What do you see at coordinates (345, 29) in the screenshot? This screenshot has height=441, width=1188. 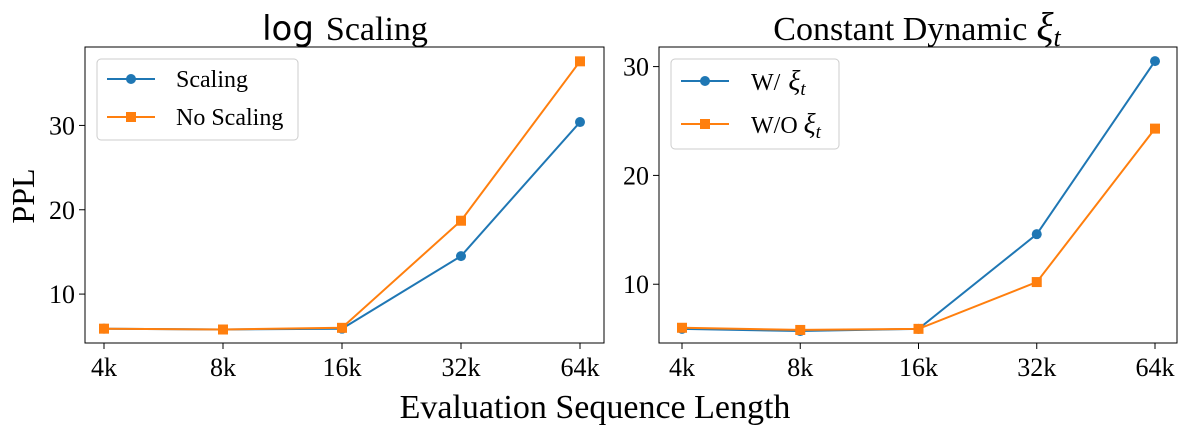 I see `left-chart-title: log Scaling` at bounding box center [345, 29].